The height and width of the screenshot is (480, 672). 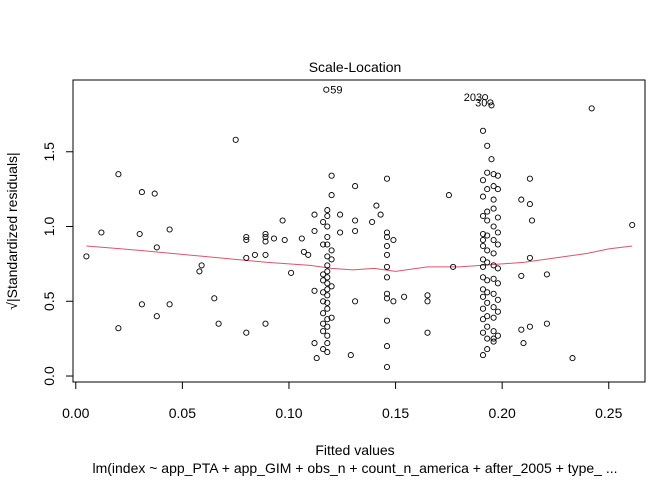 I want to click on y-axis: 0.0 0.5 1.0 1.5, so click(x=57, y=264).